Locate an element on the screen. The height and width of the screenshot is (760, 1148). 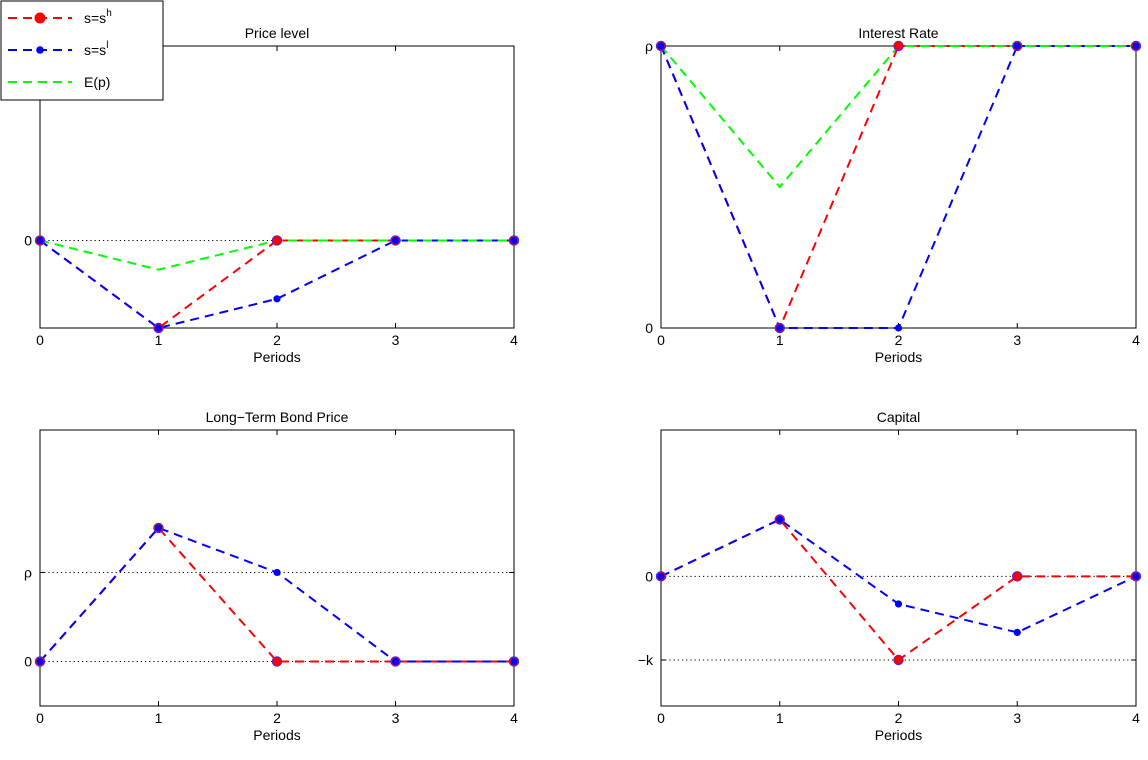
legend-label: E(p) is located at coordinates (97, 82).